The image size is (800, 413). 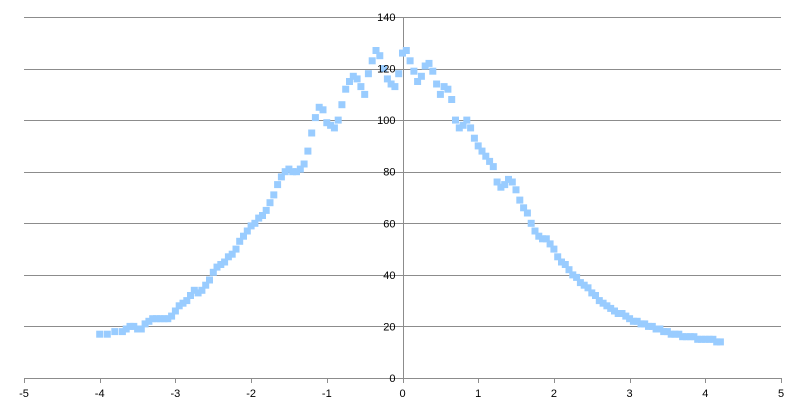 What do you see at coordinates (478, 394) in the screenshot?
I see `x-tick-label: 1` at bounding box center [478, 394].